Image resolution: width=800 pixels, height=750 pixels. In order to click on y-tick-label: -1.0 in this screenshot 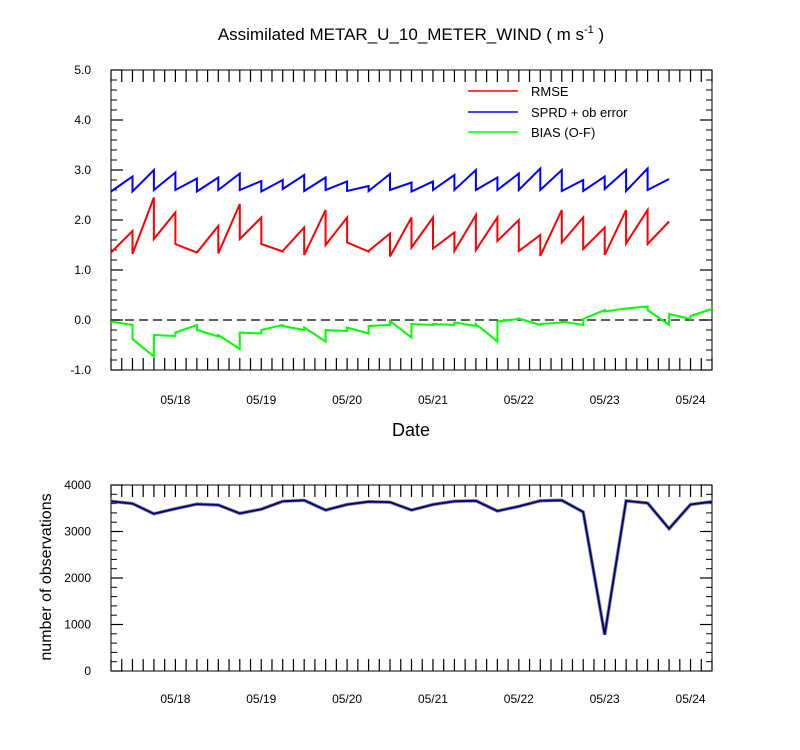, I will do `click(80, 370)`.